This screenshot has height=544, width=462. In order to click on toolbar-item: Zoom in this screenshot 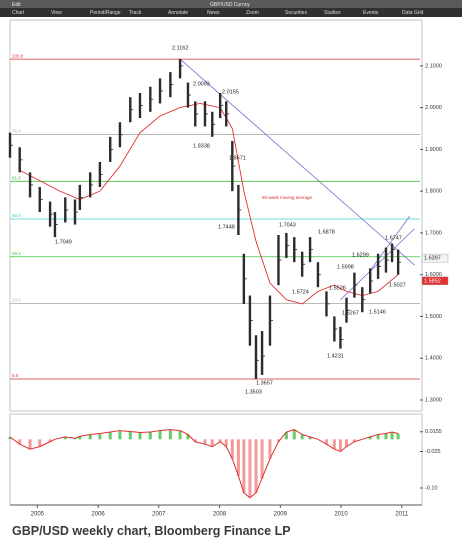, I will do `click(252, 13)`.